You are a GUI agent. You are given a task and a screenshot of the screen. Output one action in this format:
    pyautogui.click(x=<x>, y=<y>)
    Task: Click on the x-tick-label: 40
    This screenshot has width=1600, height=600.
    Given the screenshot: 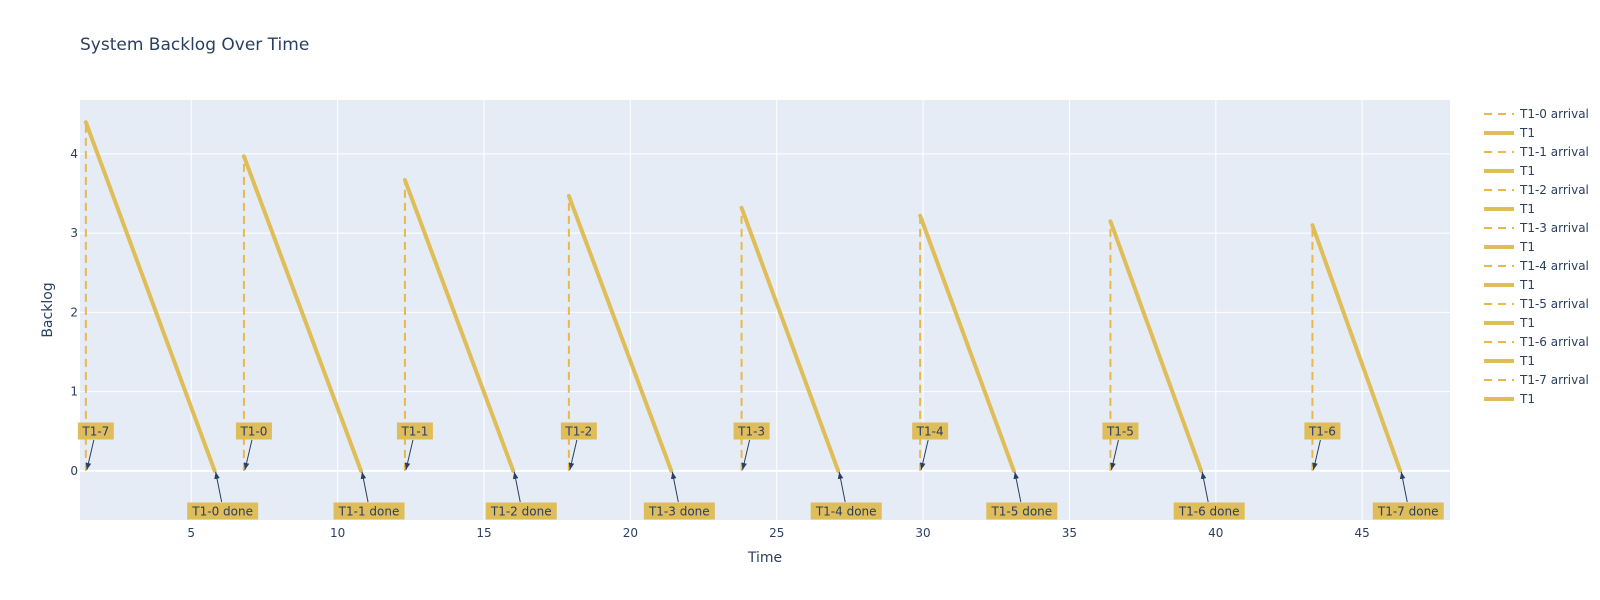 What is the action you would take?
    pyautogui.click(x=1215, y=533)
    